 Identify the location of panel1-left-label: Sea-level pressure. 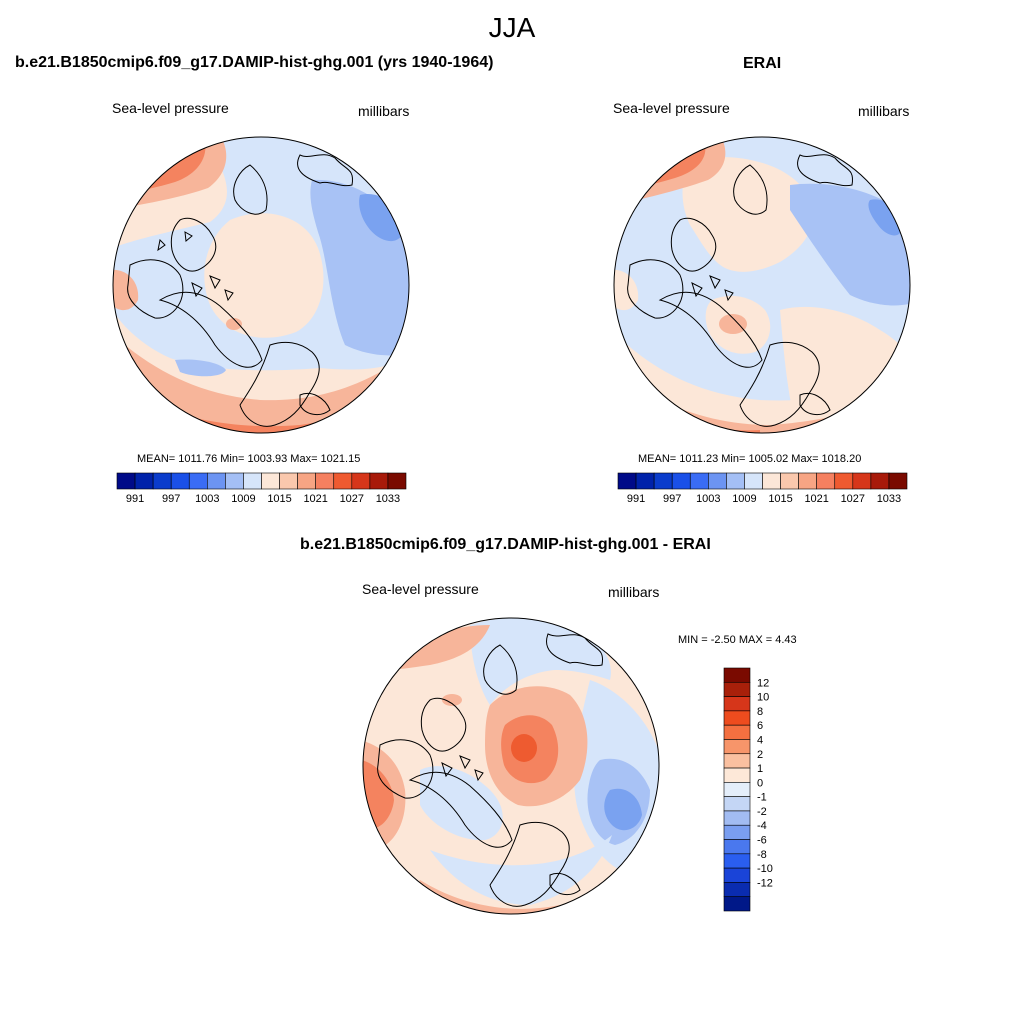
(170, 108).